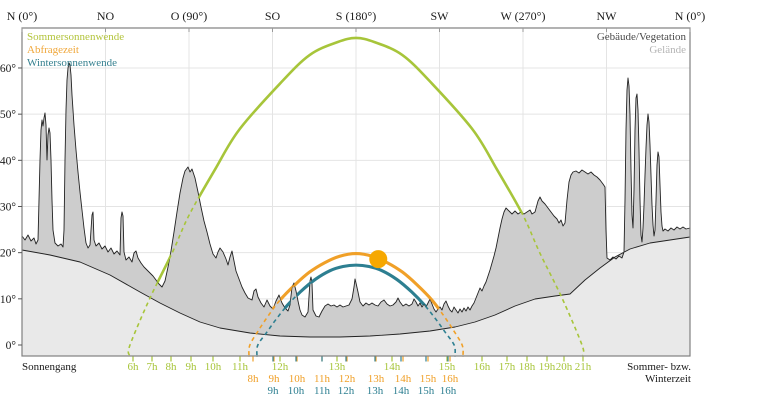 The width and height of the screenshot is (768, 410). Describe the element at coordinates (153, 367) in the screenshot. I see `hour-label-Sommersonnenwende: 7h` at that location.